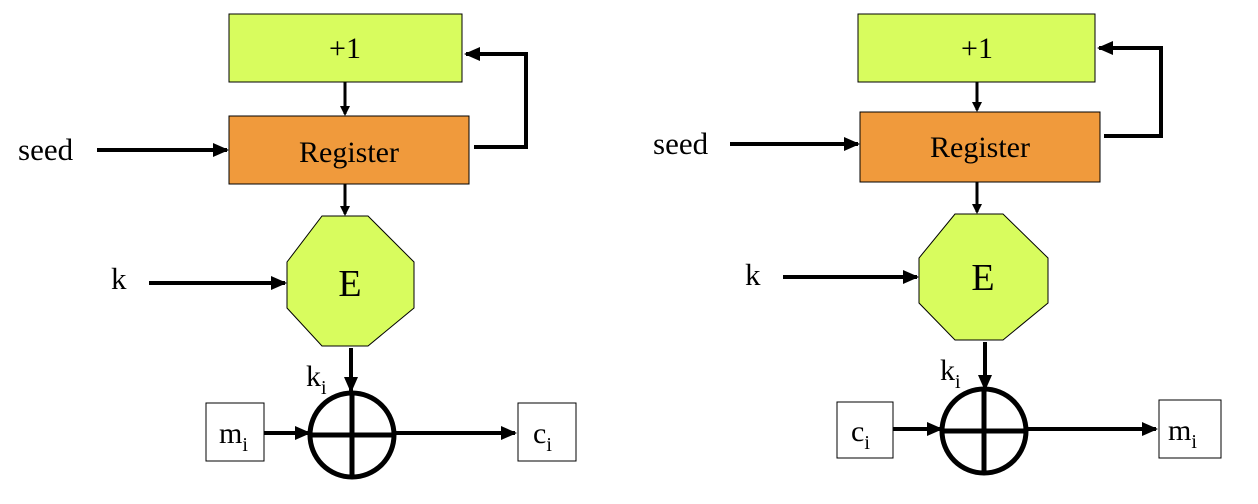 This screenshot has height=504, width=1258. I want to click on input-label: ci, so click(860, 434).